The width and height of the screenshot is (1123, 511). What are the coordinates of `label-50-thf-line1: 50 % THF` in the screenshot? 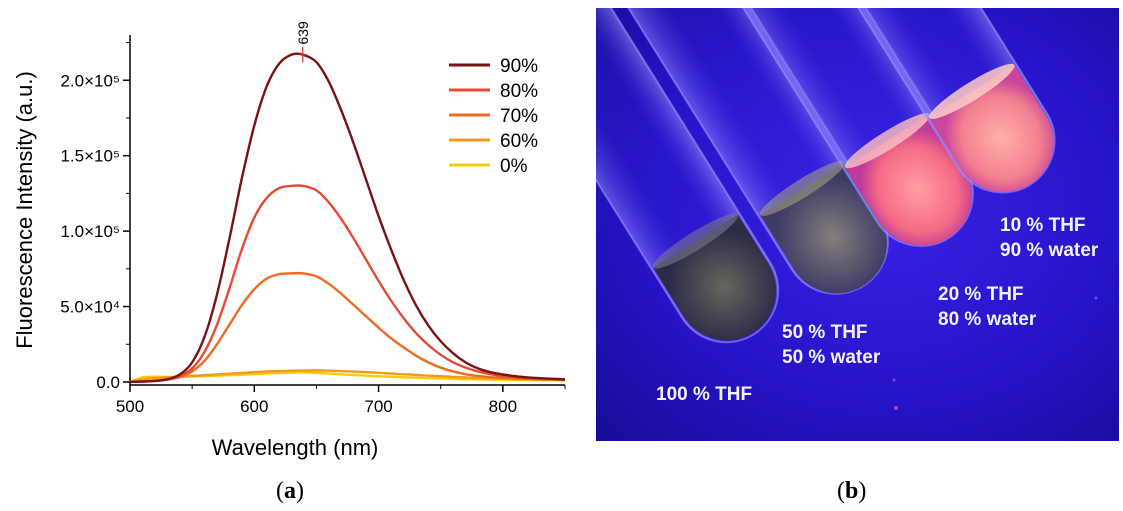 It's located at (825, 332).